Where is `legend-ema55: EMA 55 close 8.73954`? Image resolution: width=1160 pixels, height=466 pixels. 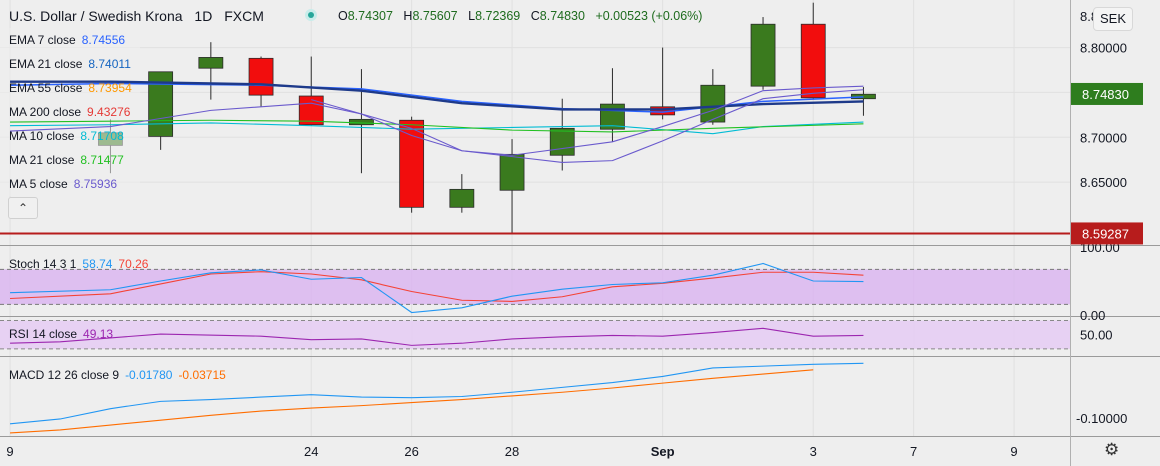 legend-ema55: EMA 55 close 8.73954 is located at coordinates (70, 88).